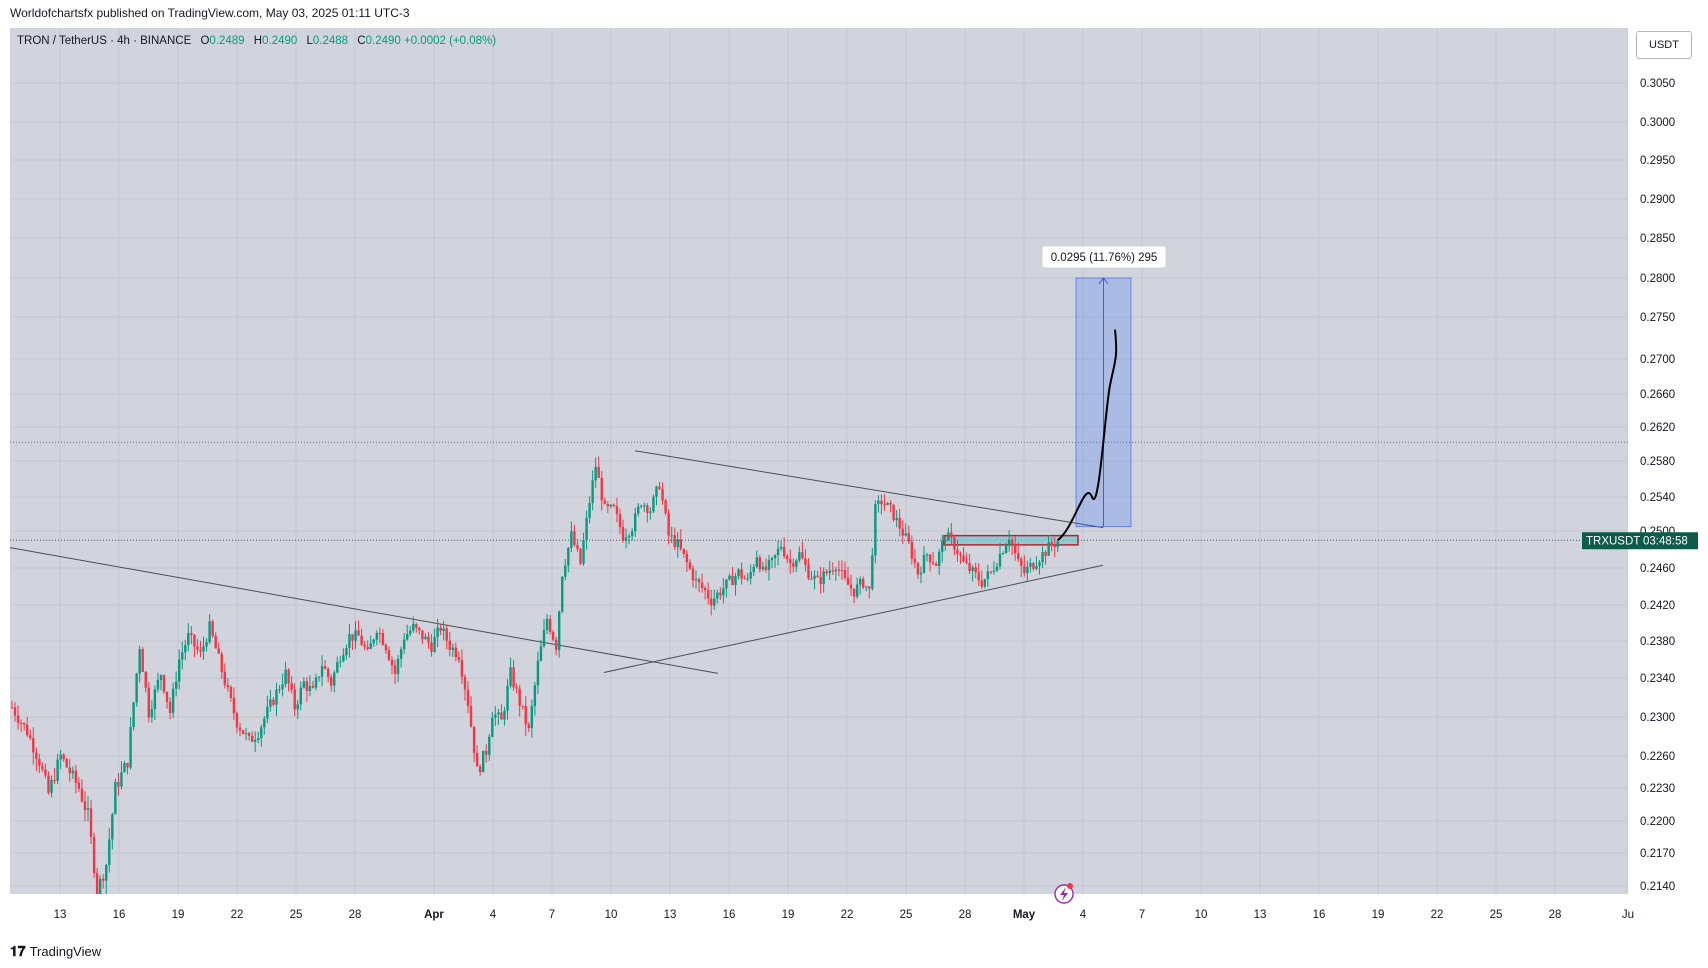 The image size is (1708, 968). Describe the element at coordinates (1663, 480) in the screenshot. I see `price-axis-panel` at that location.